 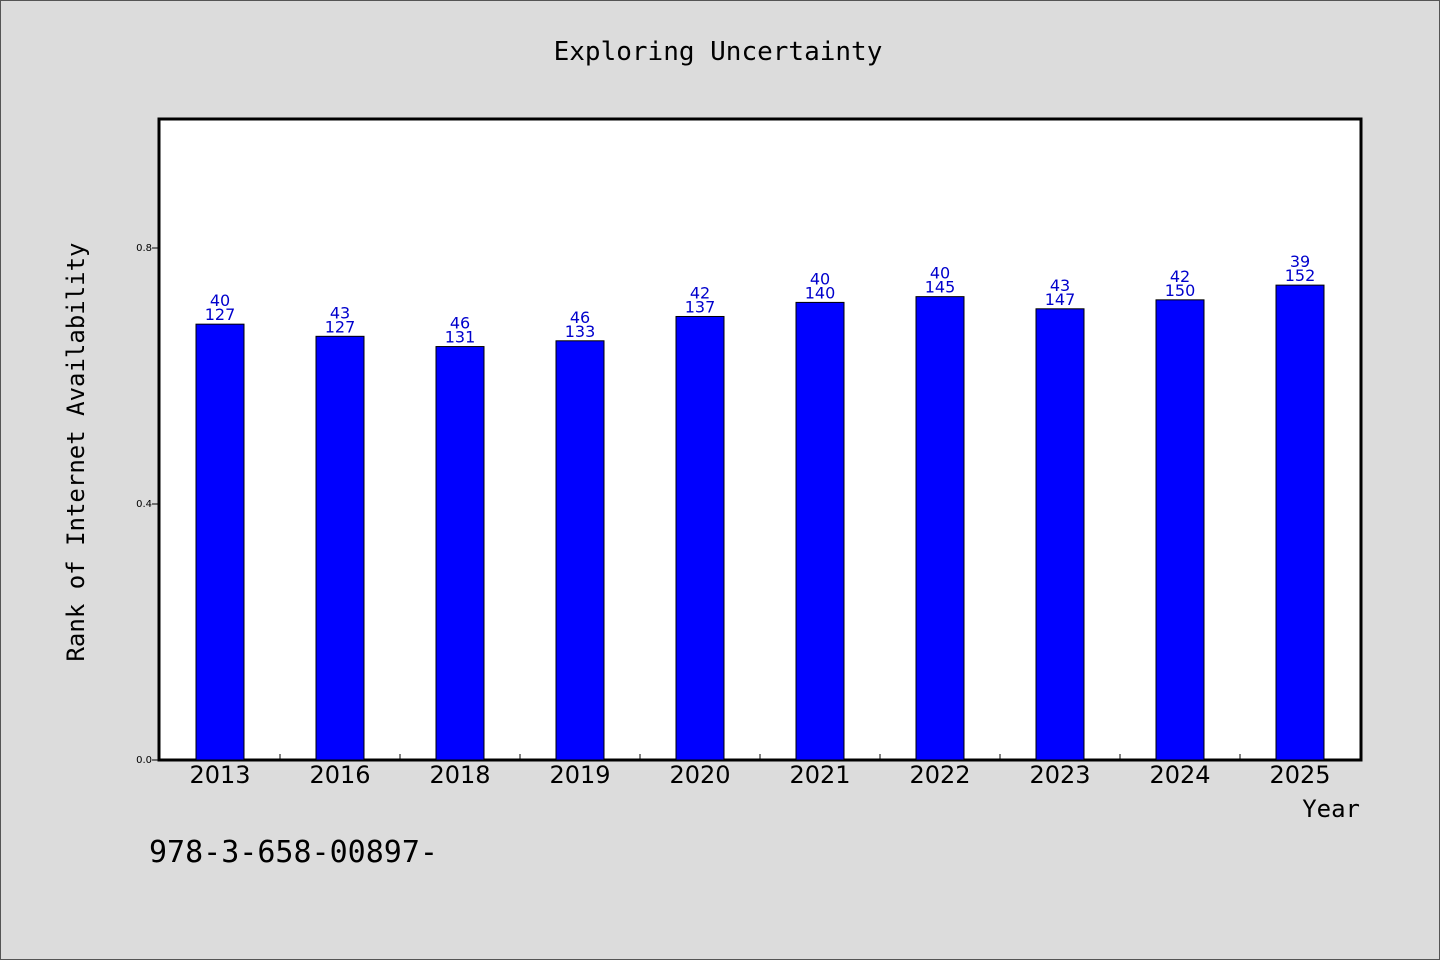 What do you see at coordinates (460, 337) in the screenshot?
I see `bar-label-bottom: 131` at bounding box center [460, 337].